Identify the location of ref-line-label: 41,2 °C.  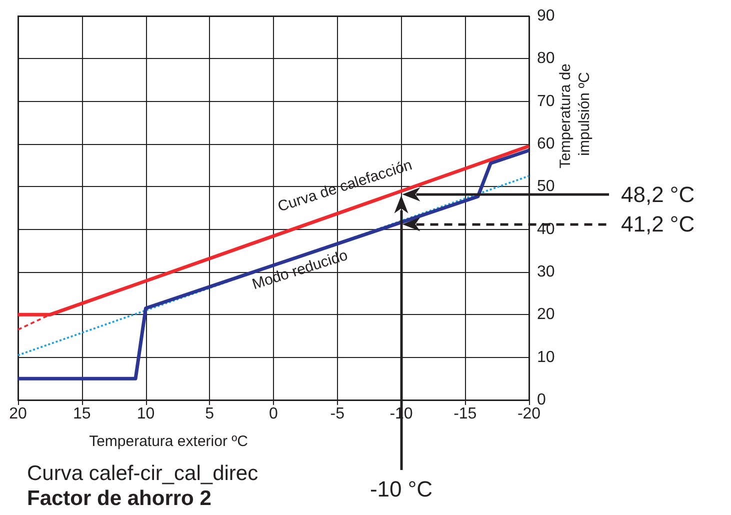
(658, 224).